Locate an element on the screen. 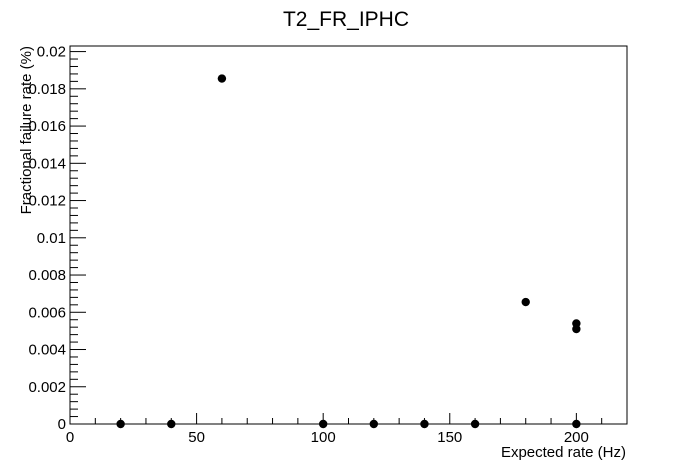 The height and width of the screenshot is (472, 696). chart-title: T2_FR_IPHC is located at coordinates (346, 19).